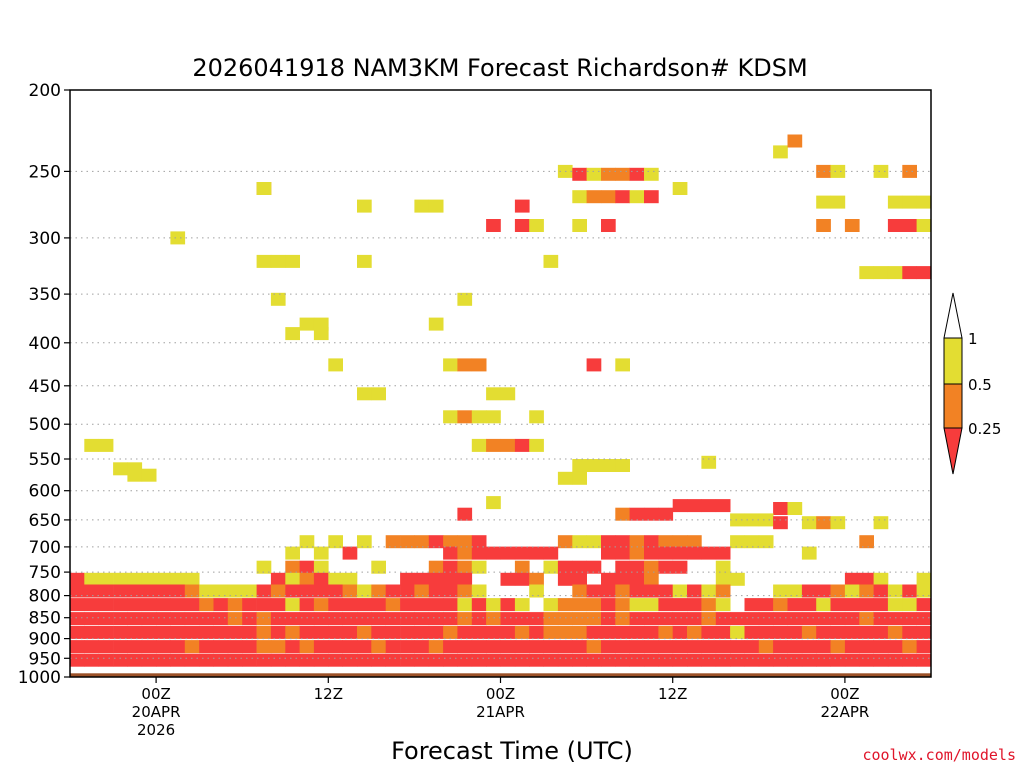 The width and height of the screenshot is (1024, 768). What do you see at coordinates (500, 694) in the screenshot?
I see `x-tick-label: 00Z` at bounding box center [500, 694].